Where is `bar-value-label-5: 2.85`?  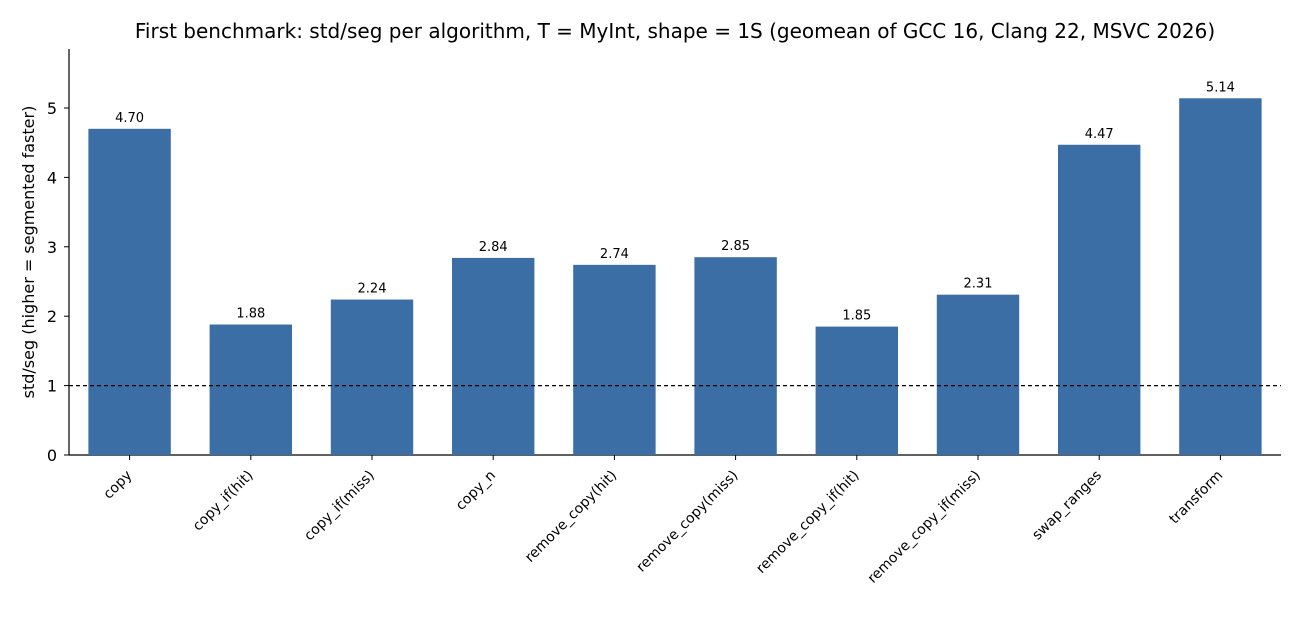 bar-value-label-5: 2.85 is located at coordinates (735, 246).